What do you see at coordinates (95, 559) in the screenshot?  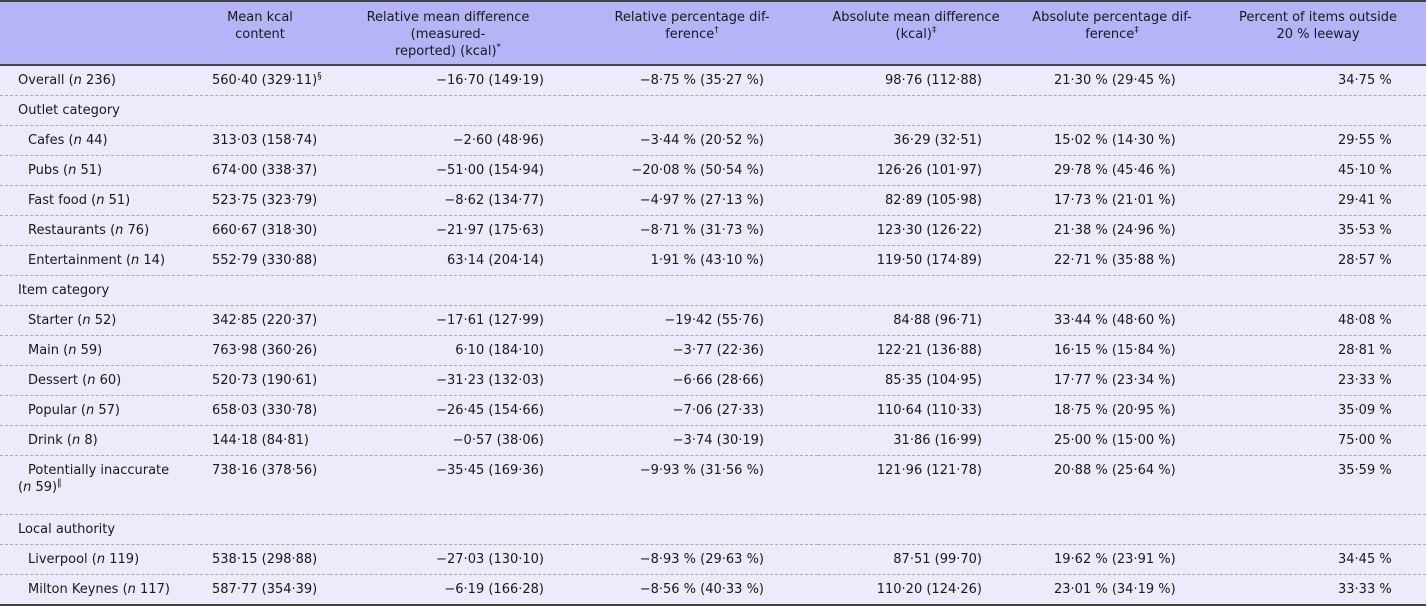 I see `row-label: Liverpool (n 119)` at bounding box center [95, 559].